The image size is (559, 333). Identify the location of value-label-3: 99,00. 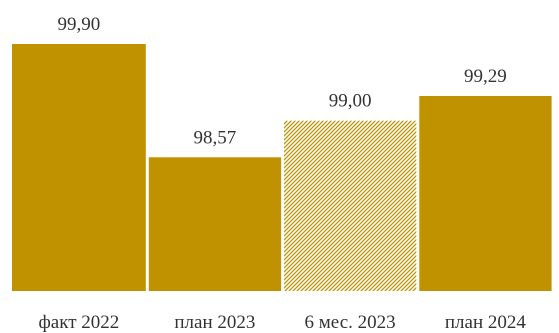
(350, 101).